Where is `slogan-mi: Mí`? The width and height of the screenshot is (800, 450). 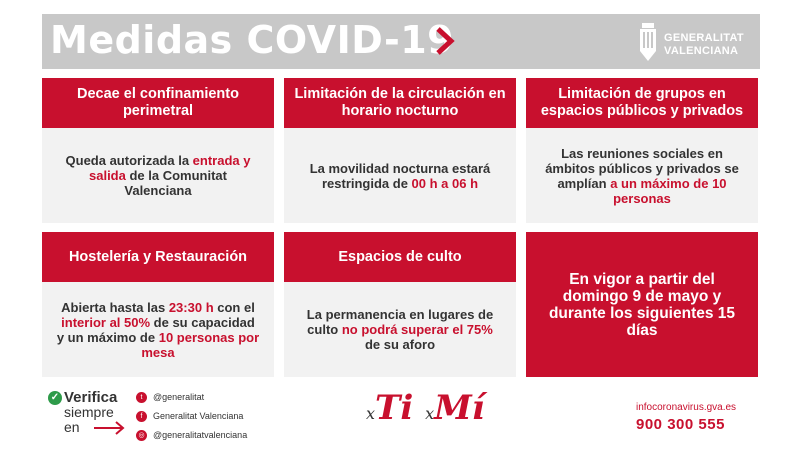 slogan-mi: Mí is located at coordinates (459, 408).